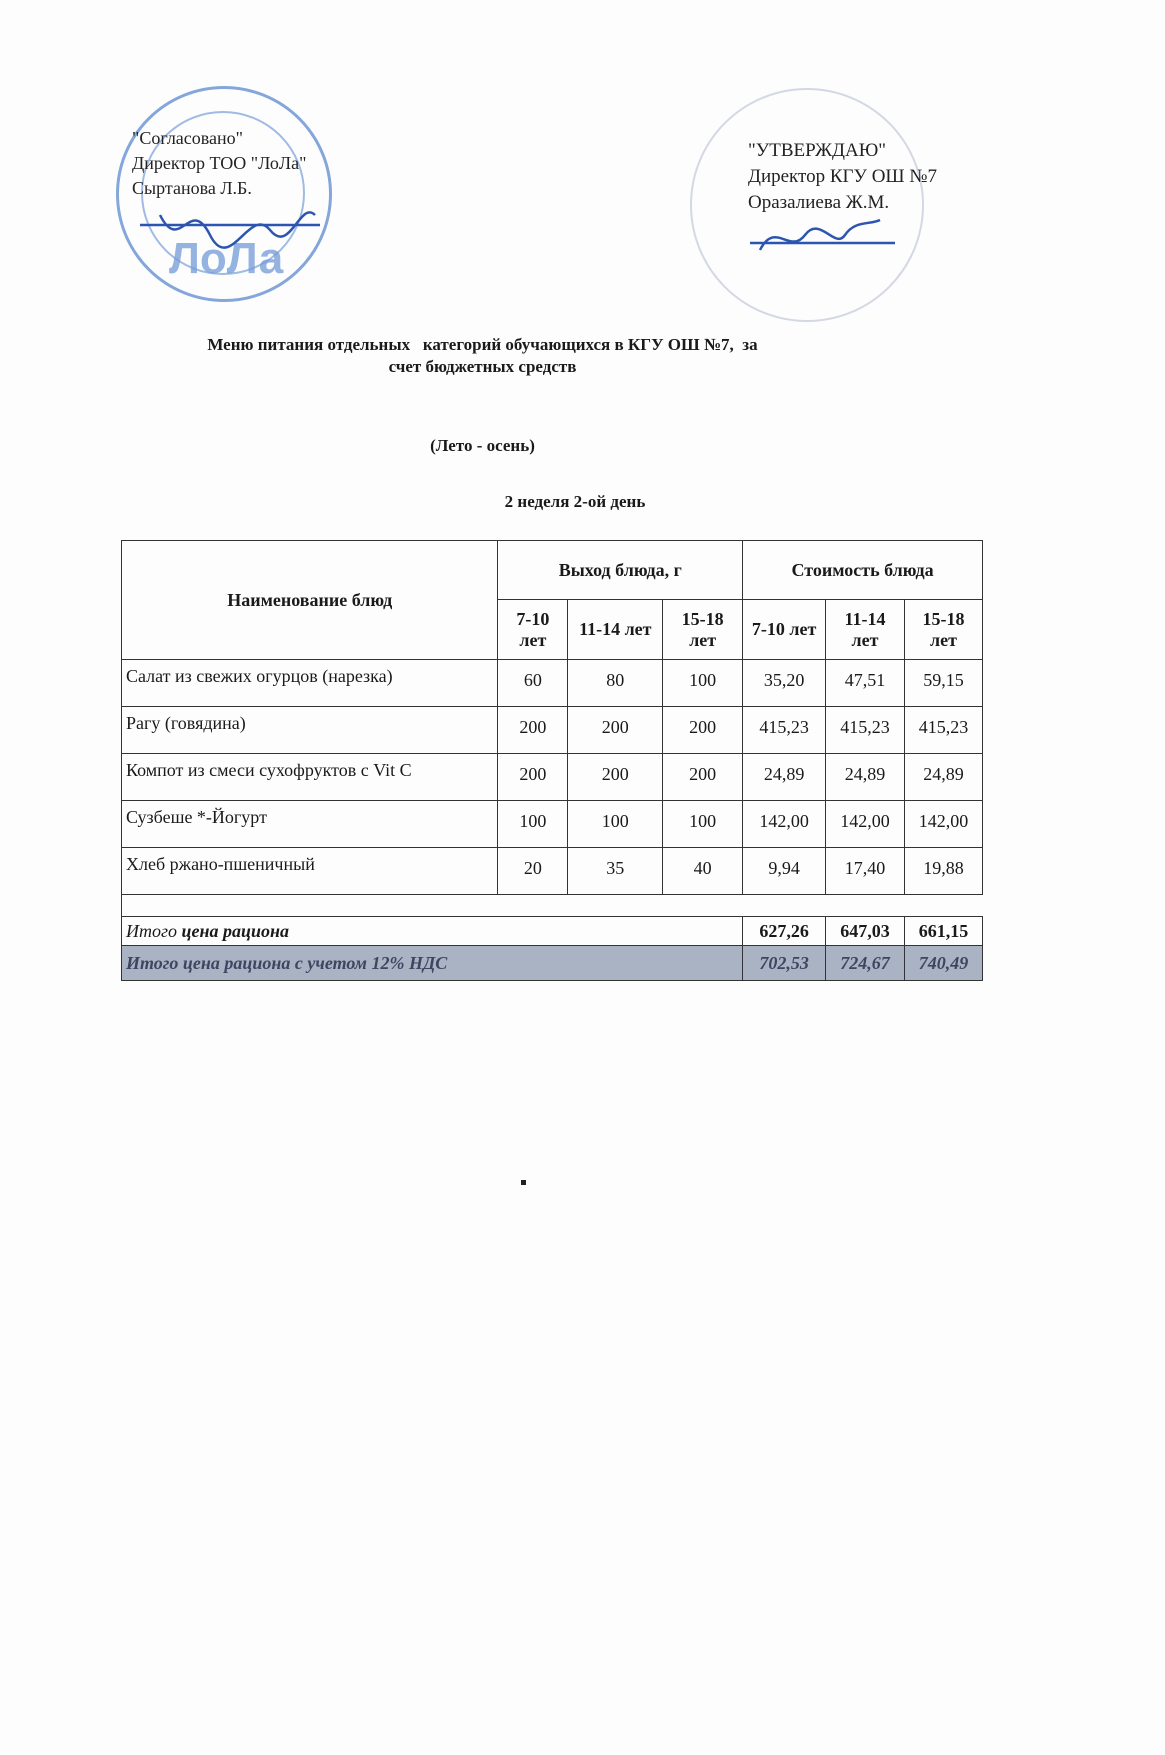 The width and height of the screenshot is (1165, 1755). Describe the element at coordinates (817, 150) in the screenshot. I see `approval-right-status: "УТВЕРЖДАЮ"` at that location.